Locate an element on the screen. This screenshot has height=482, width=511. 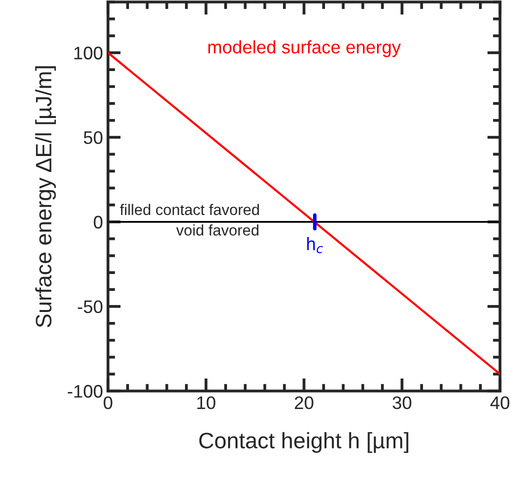
annotation: filled contact favored is located at coordinates (189, 210).